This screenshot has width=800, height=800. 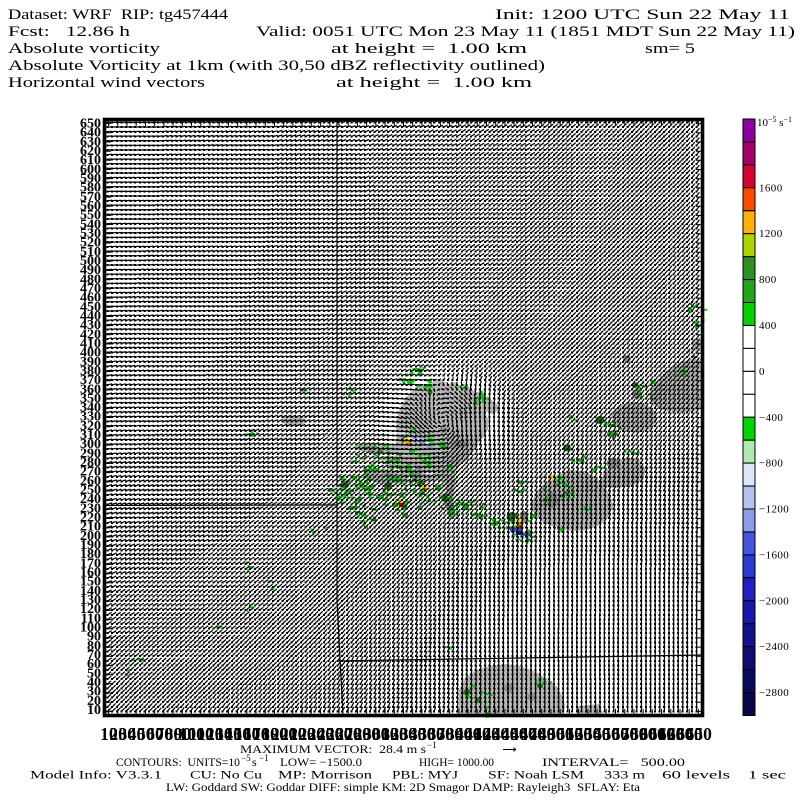 I want to click on svg-text: Horizontal wind vectors, so click(x=106, y=83).